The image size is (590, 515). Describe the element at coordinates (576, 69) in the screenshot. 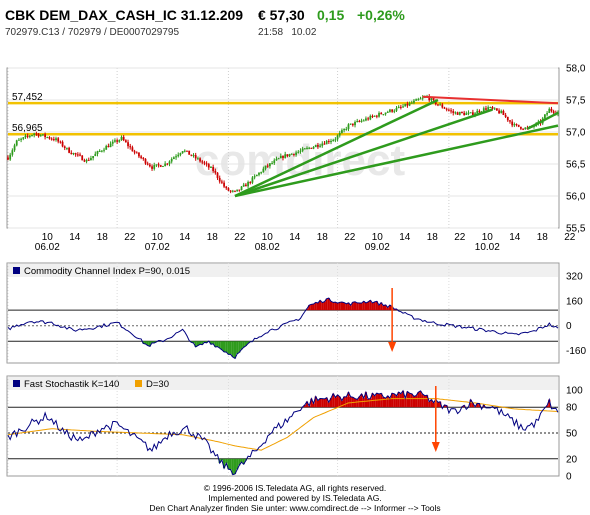

I see `price-y-tick-label: 58,0` at that location.